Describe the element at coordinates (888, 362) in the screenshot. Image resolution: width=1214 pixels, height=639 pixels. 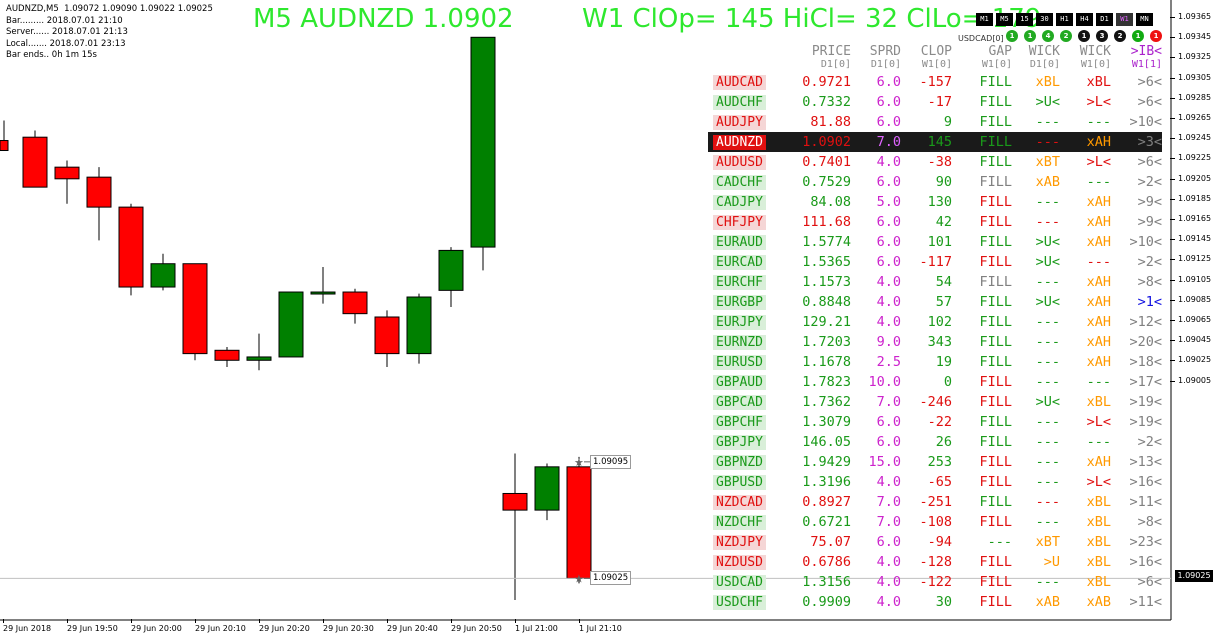
I see `spread-cell: 2.5` at that location.